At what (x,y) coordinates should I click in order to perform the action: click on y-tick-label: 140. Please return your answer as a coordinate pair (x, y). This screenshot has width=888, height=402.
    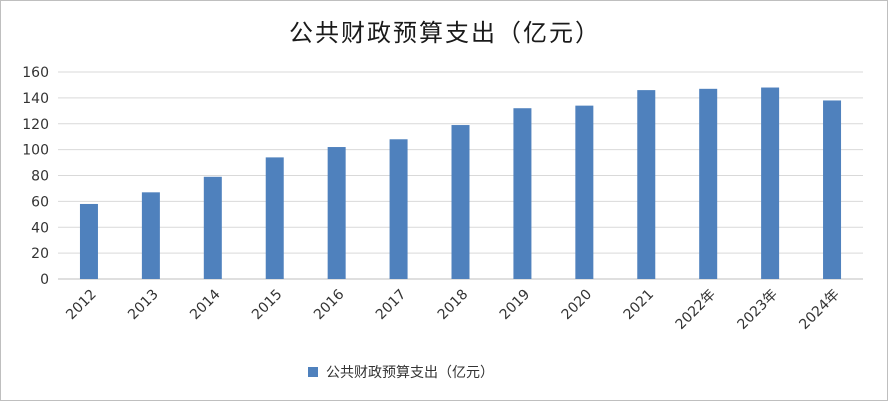
    Looking at the image, I should click on (35, 99).